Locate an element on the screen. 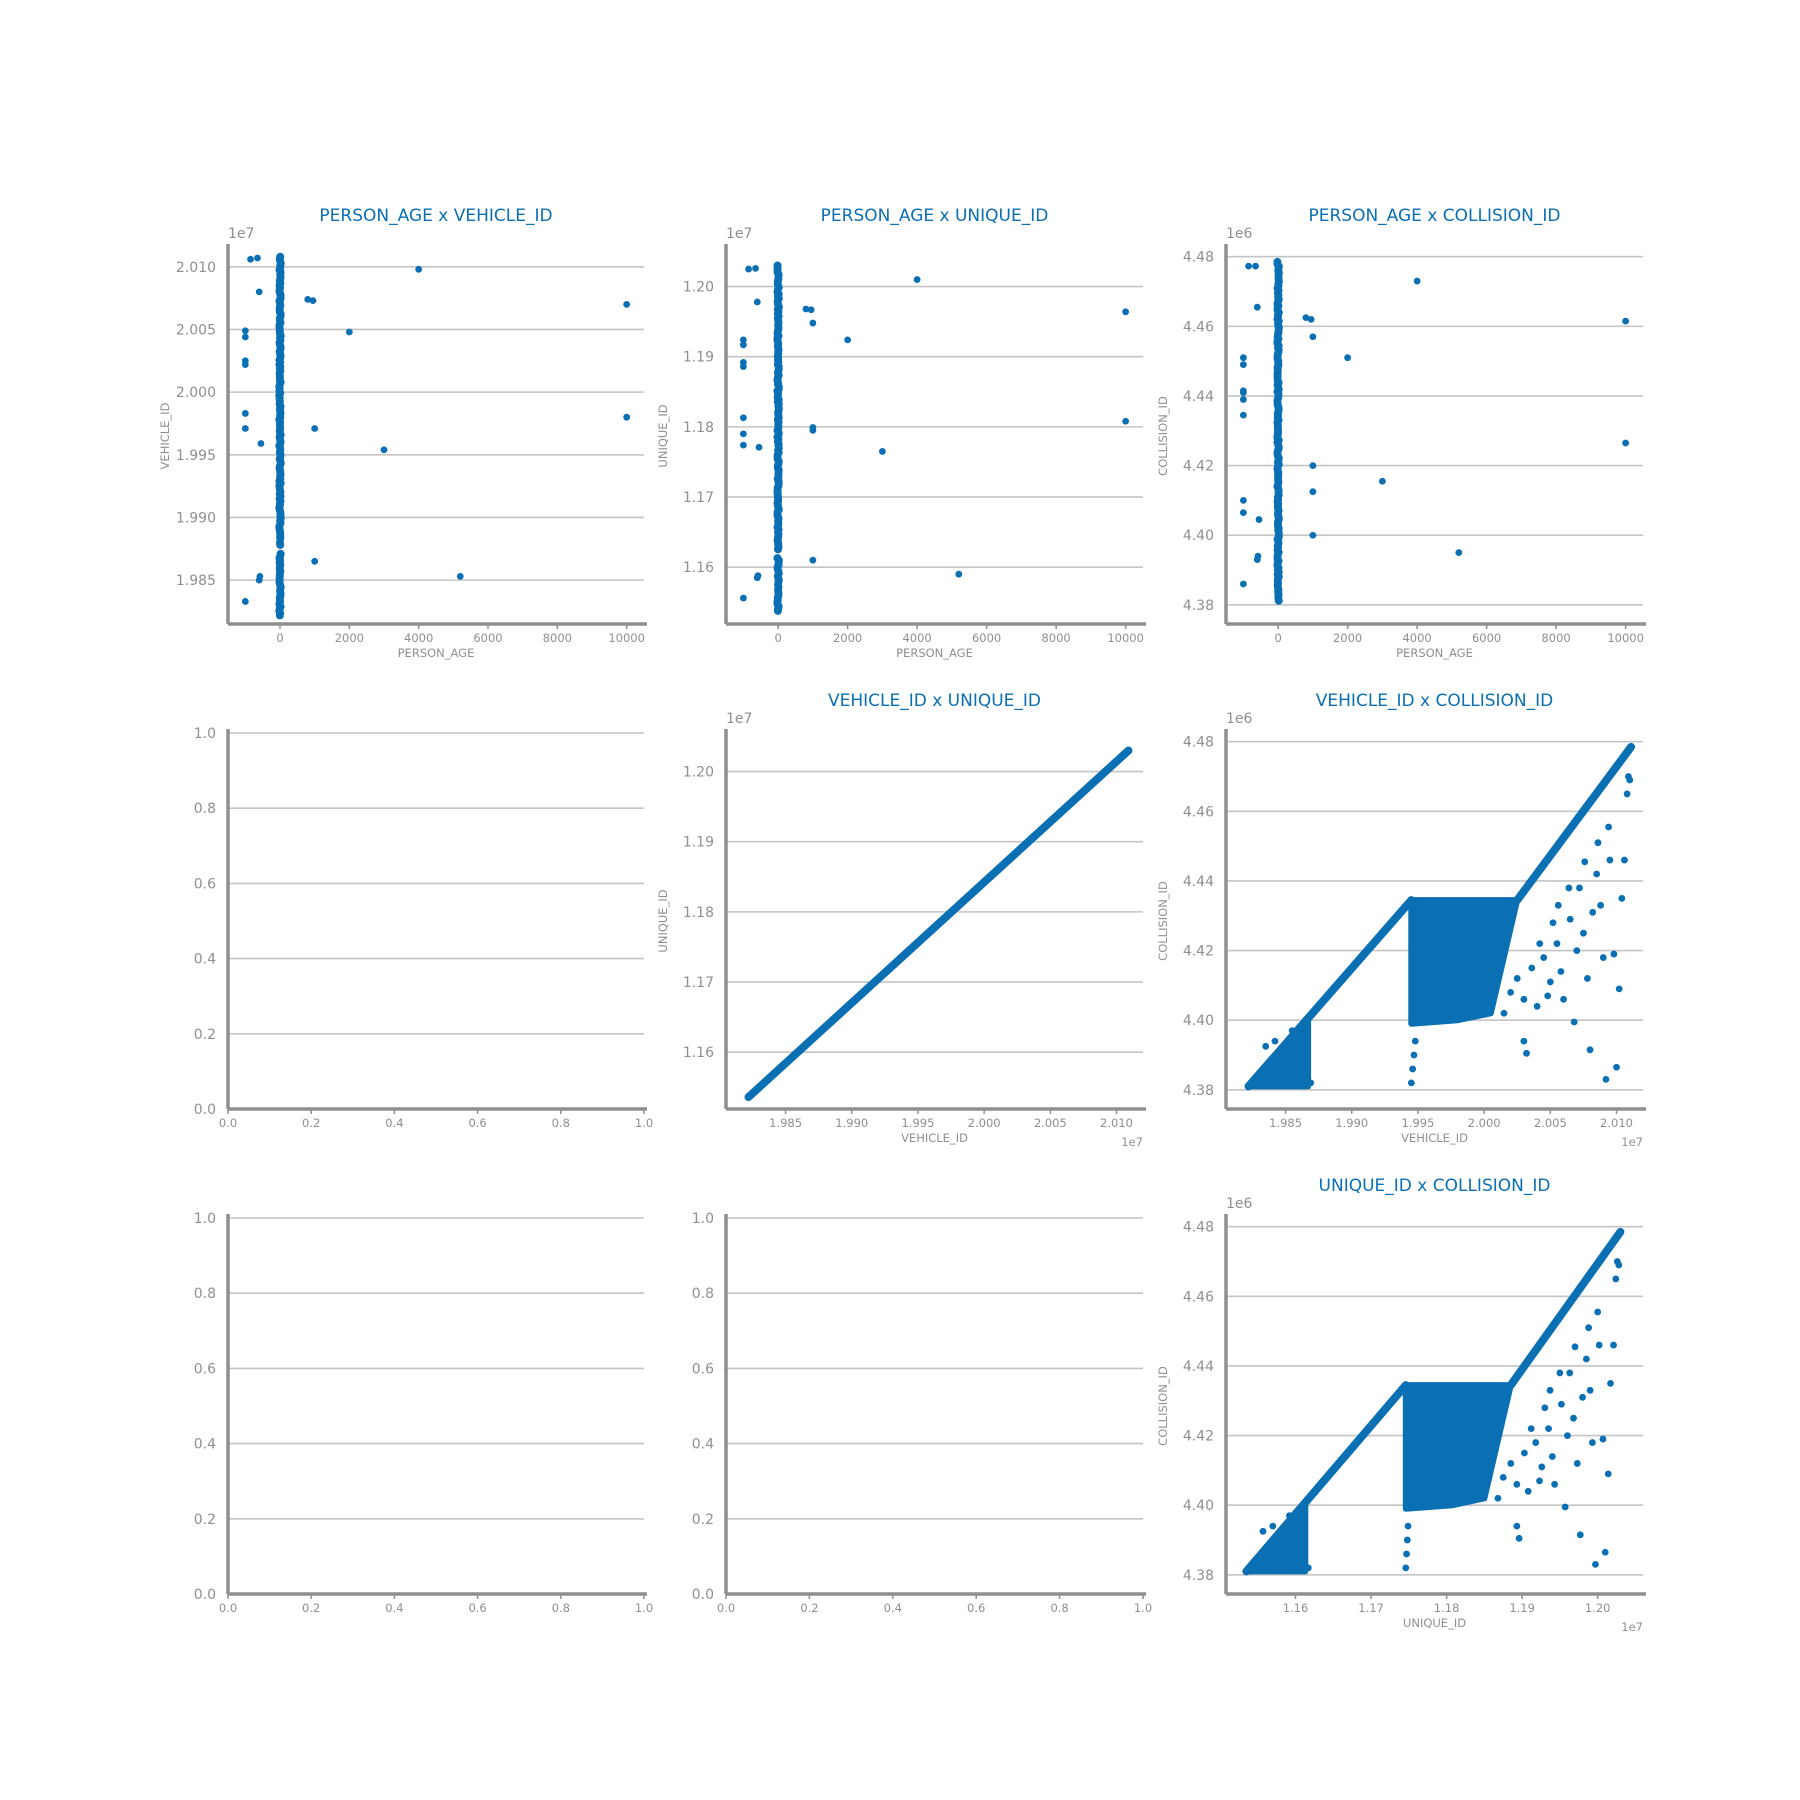 The image size is (1800, 1800). chart-title: PERSON_AGE x COLLISION_ID is located at coordinates (1434, 216).